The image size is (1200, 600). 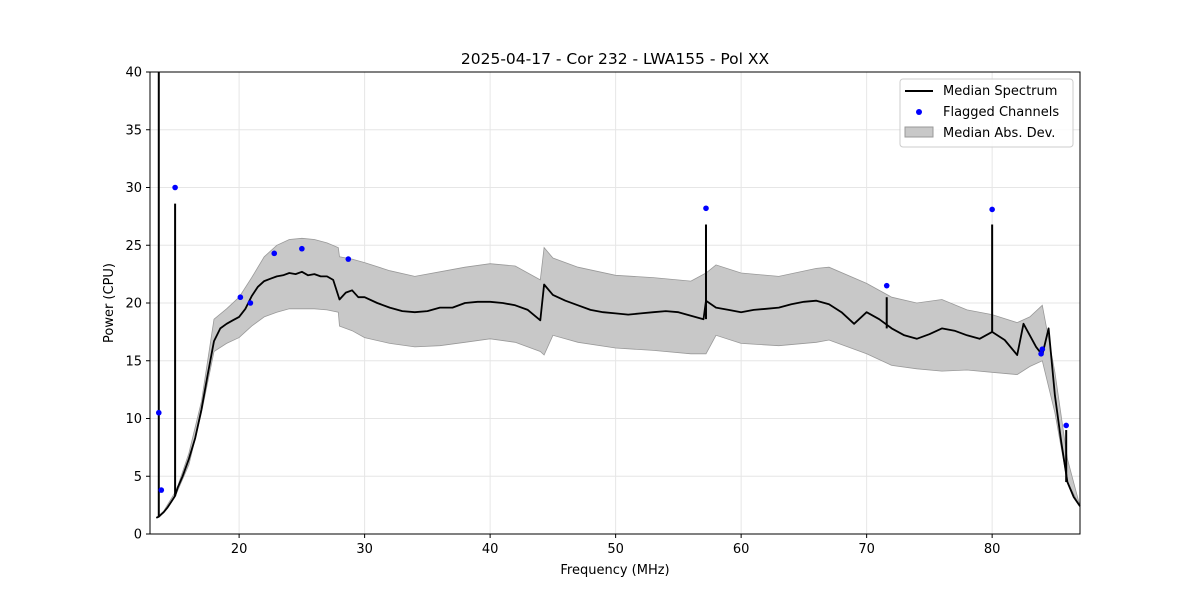 I want to click on chart-title: 2025-04-17 - Cor 232 - LWA155 - Pol XX, so click(x=615, y=59).